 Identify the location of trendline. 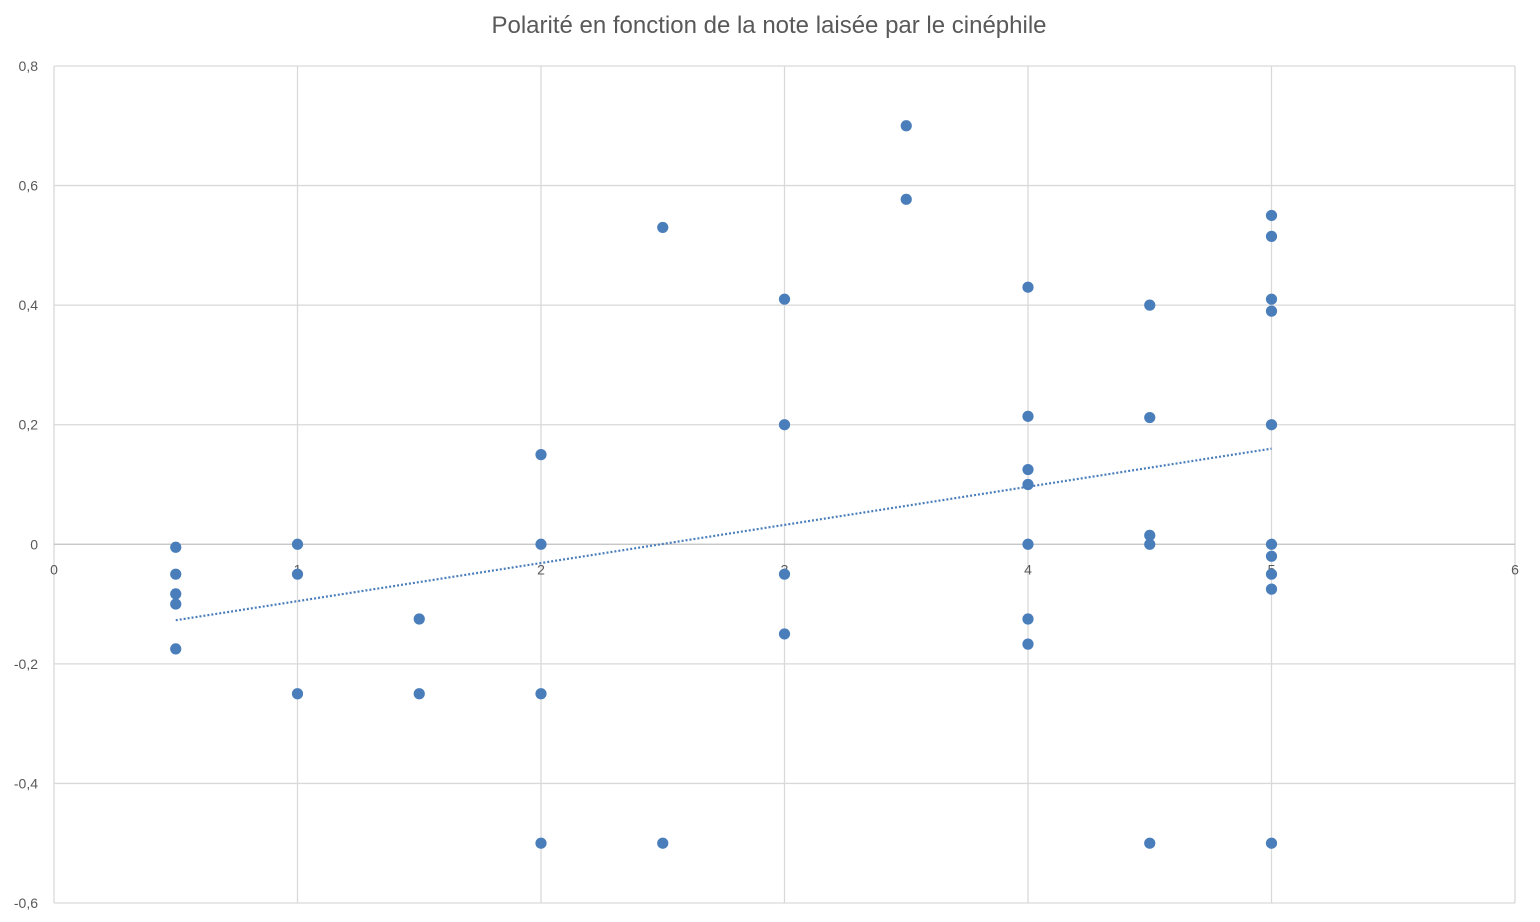
(723, 534).